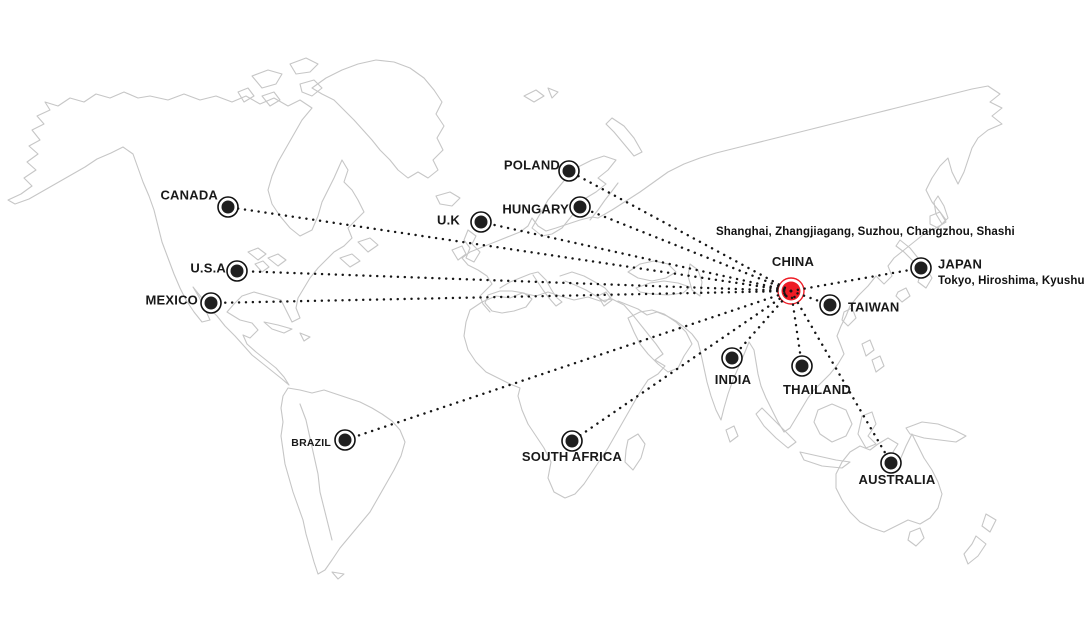 This screenshot has height=619, width=1087. What do you see at coordinates (311, 442) in the screenshot?
I see `label-brazil: BRAZIL` at bounding box center [311, 442].